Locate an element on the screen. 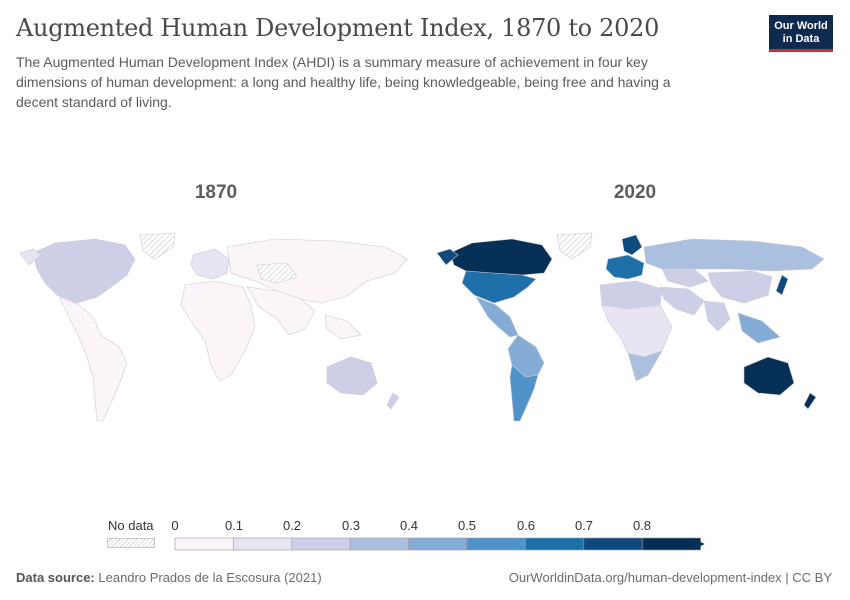 This screenshot has height=600, width=850. legend-no-data-label: No data is located at coordinates (131, 525).